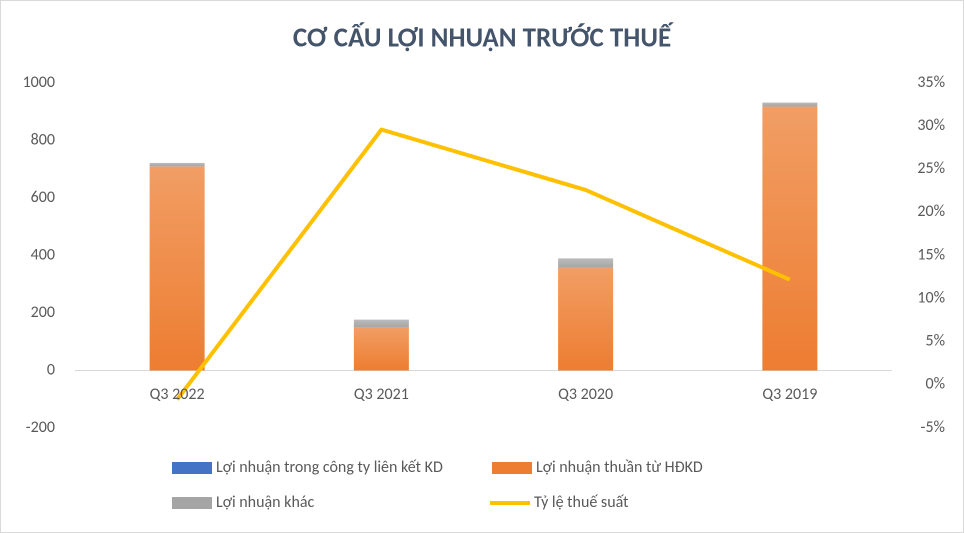 The height and width of the screenshot is (533, 964). I want to click on y2-tick-label: -5%, so click(933, 427).